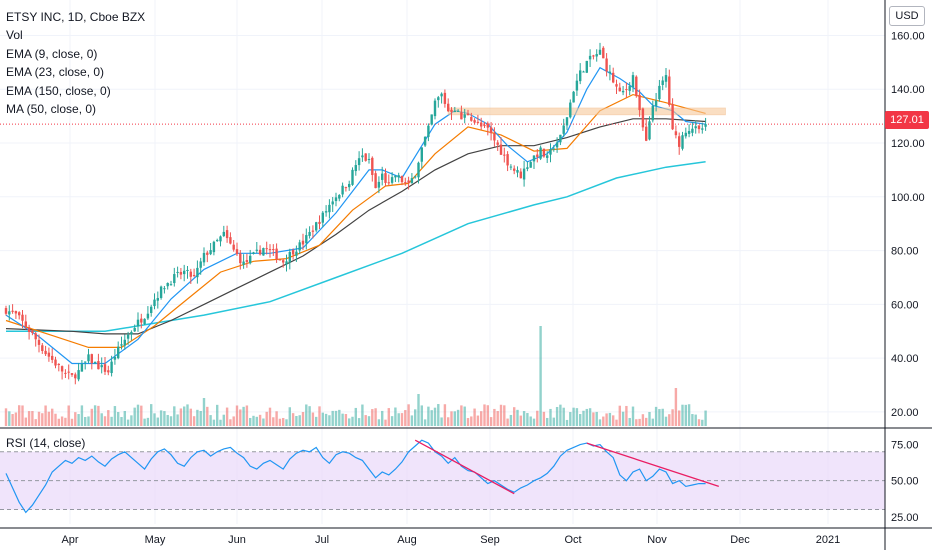 This screenshot has height=550, width=932. Describe the element at coordinates (155, 540) in the screenshot. I see `x-tick-label: May` at that location.